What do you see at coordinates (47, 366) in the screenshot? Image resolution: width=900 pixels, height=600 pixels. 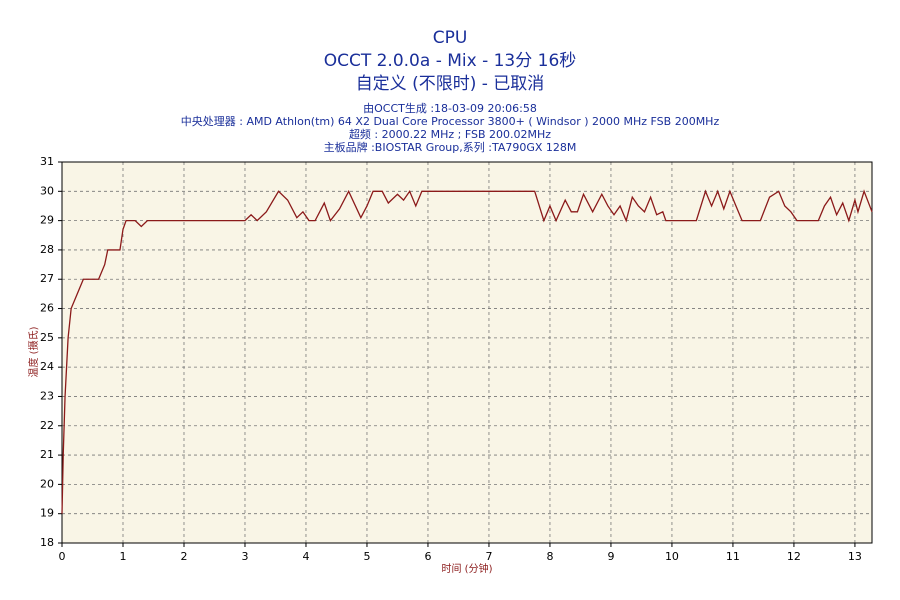 I see `y-tick-label: 24` at bounding box center [47, 366].